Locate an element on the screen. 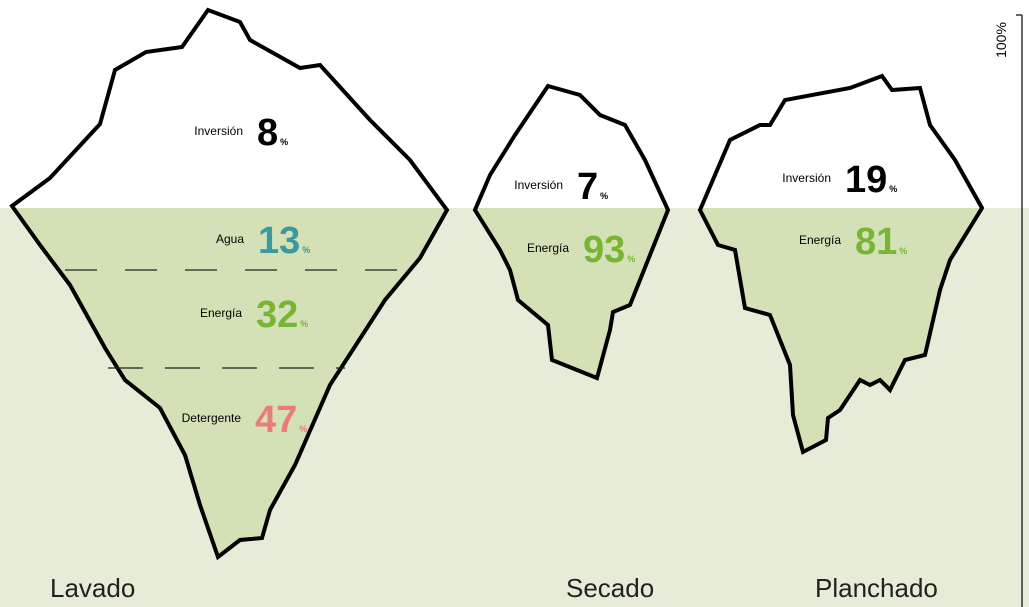 The image size is (1029, 607). item-value: 32 is located at coordinates (277, 315).